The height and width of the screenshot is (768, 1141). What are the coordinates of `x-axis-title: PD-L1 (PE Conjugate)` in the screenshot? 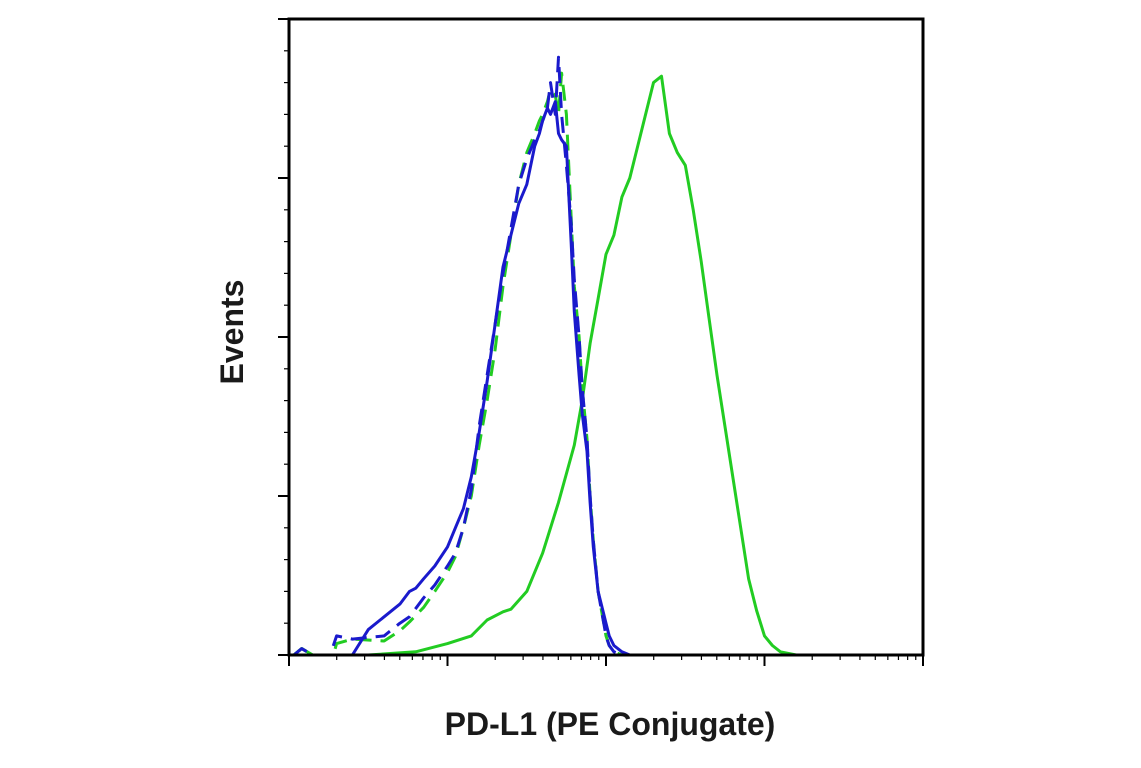 It's located at (610, 724).